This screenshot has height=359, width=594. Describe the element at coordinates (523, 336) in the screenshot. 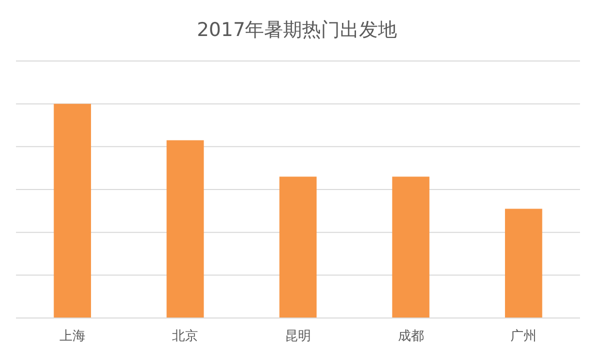

I see `x-tick-label: 广州` at that location.